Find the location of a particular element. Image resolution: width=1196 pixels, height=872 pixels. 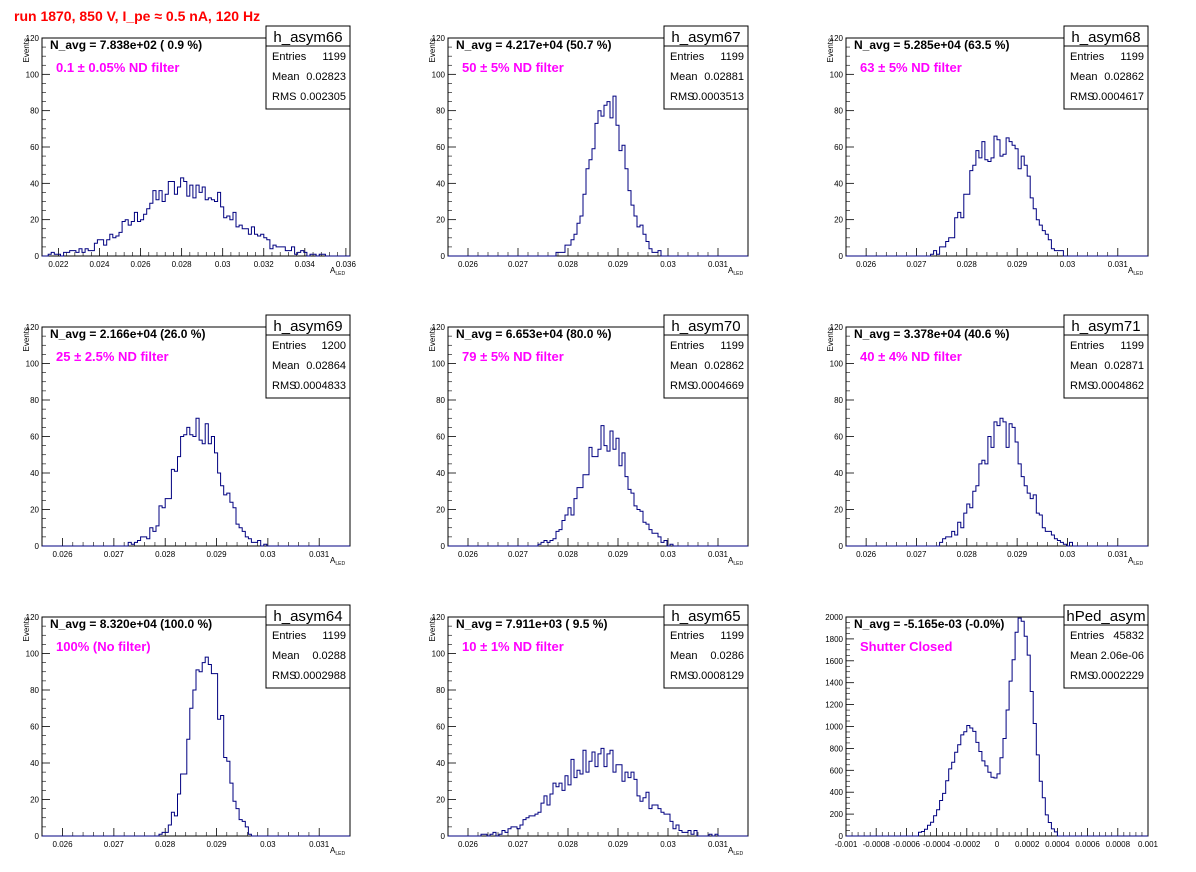

histogram-name: h_asym66 is located at coordinates (307, 37).